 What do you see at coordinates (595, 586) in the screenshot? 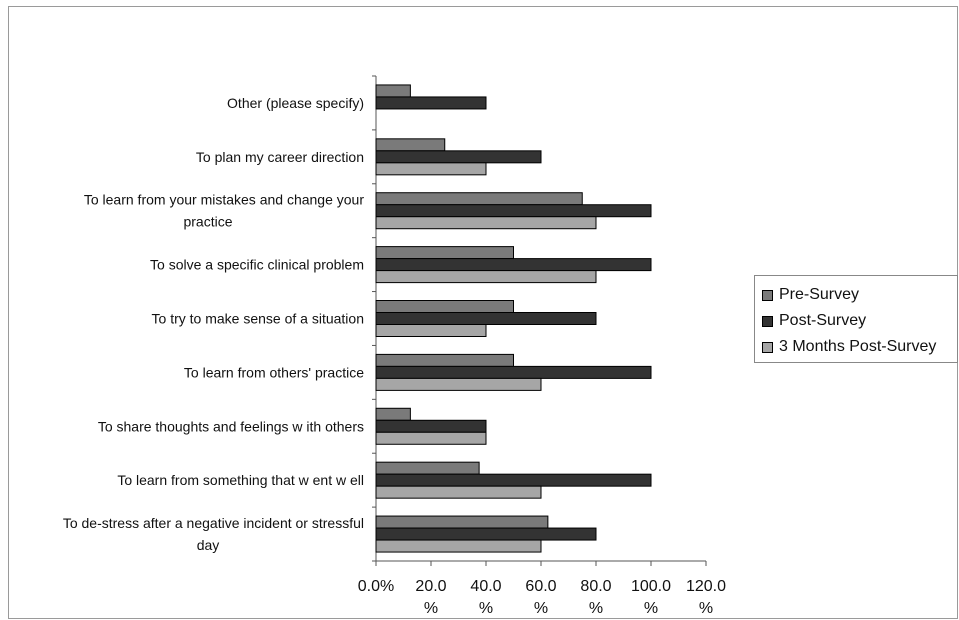
I see `x-tick-label-line: 80.0` at bounding box center [595, 586].